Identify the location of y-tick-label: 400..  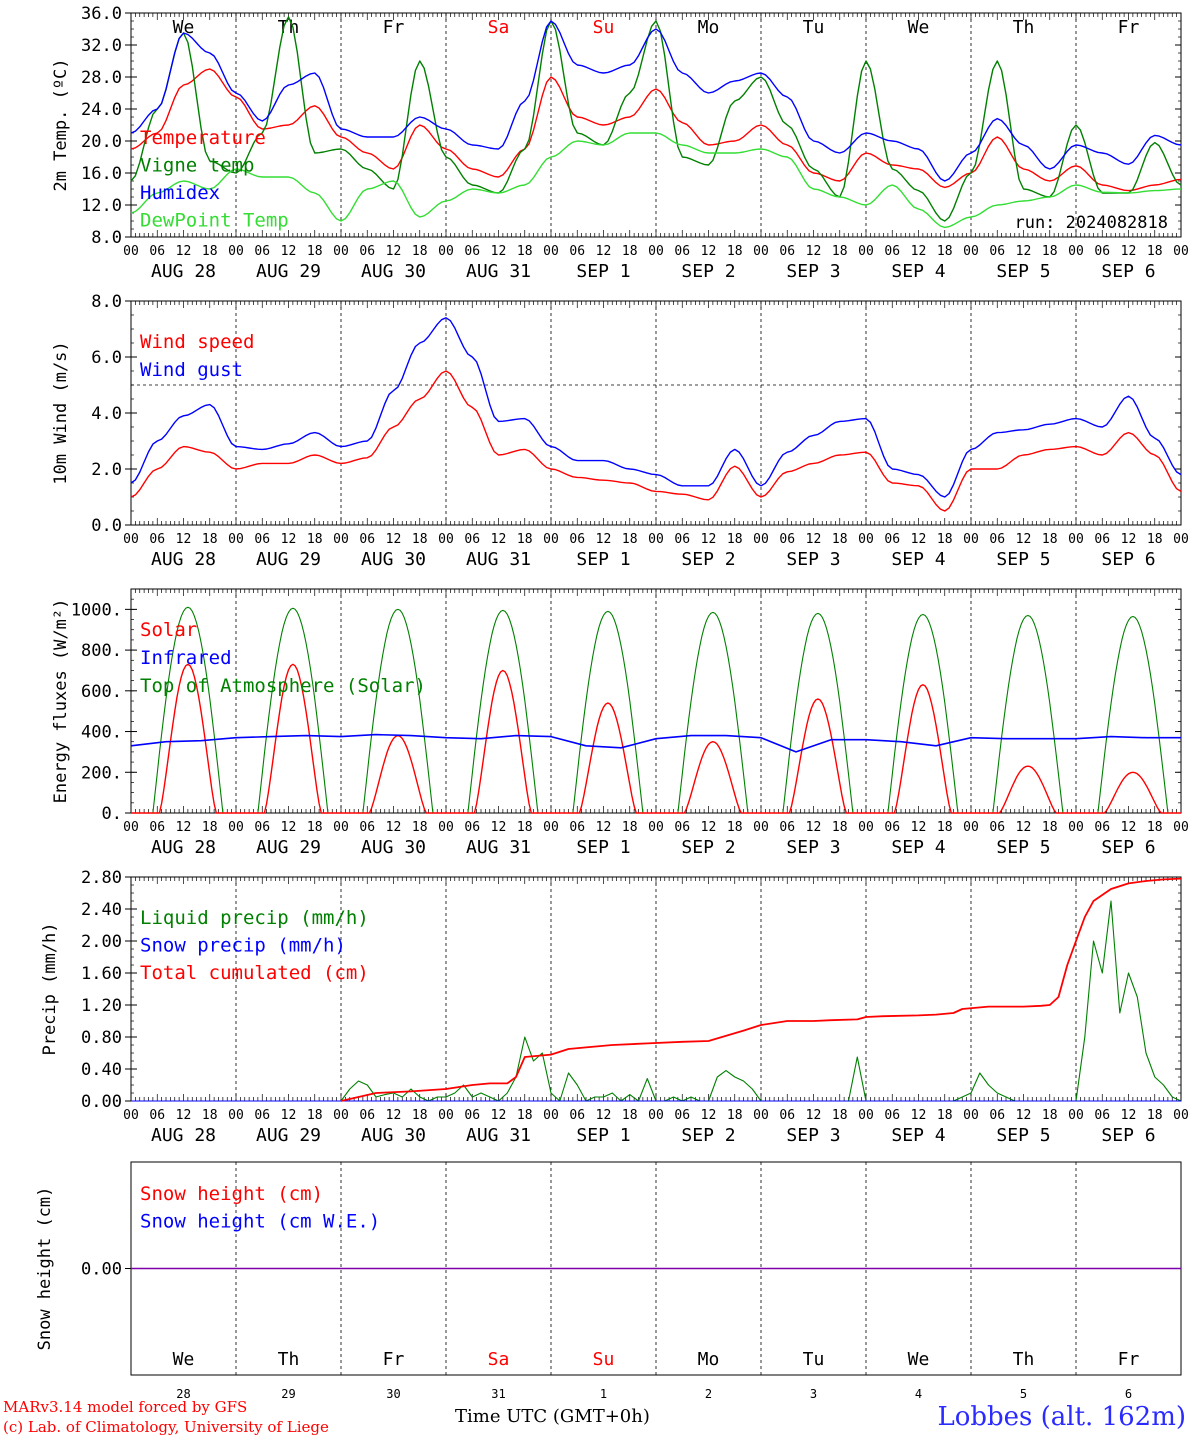
(101, 733).